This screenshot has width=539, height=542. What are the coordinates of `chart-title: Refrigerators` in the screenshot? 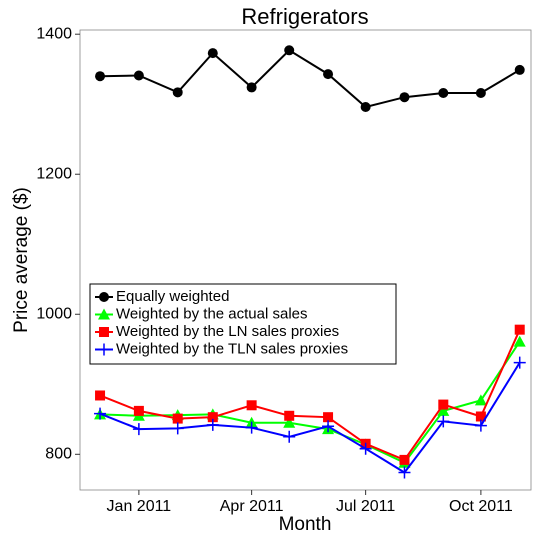 It's located at (304, 16).